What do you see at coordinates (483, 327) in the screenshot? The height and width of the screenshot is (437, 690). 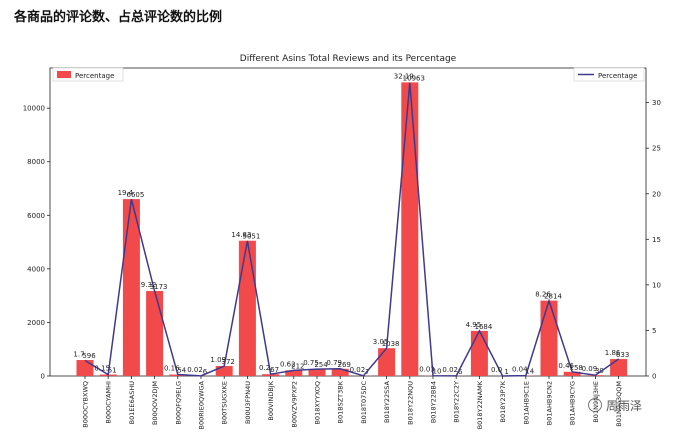 I see `bar-value-label: 1684` at bounding box center [483, 327].